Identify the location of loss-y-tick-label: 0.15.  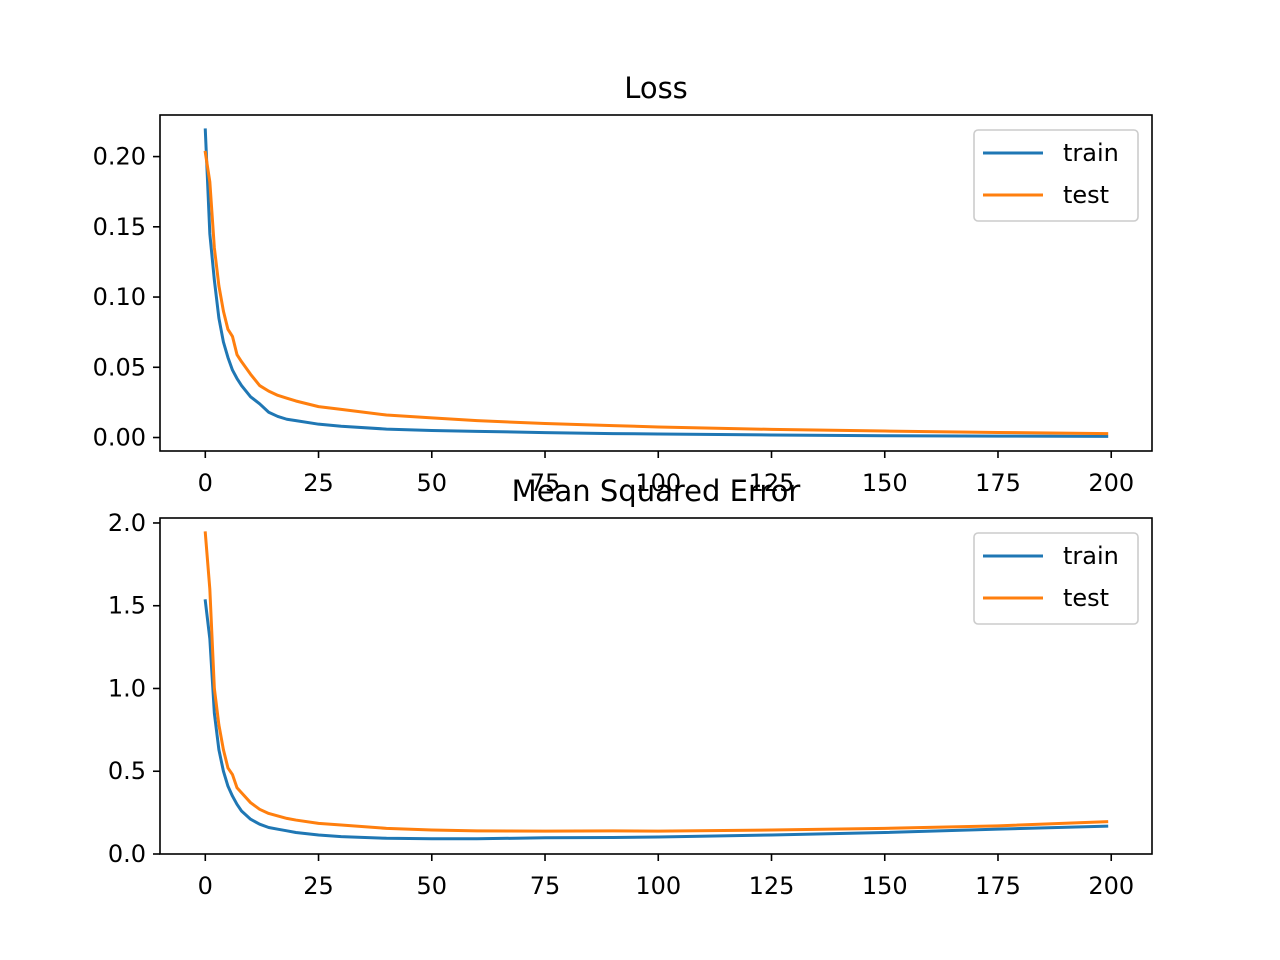
(119, 227).